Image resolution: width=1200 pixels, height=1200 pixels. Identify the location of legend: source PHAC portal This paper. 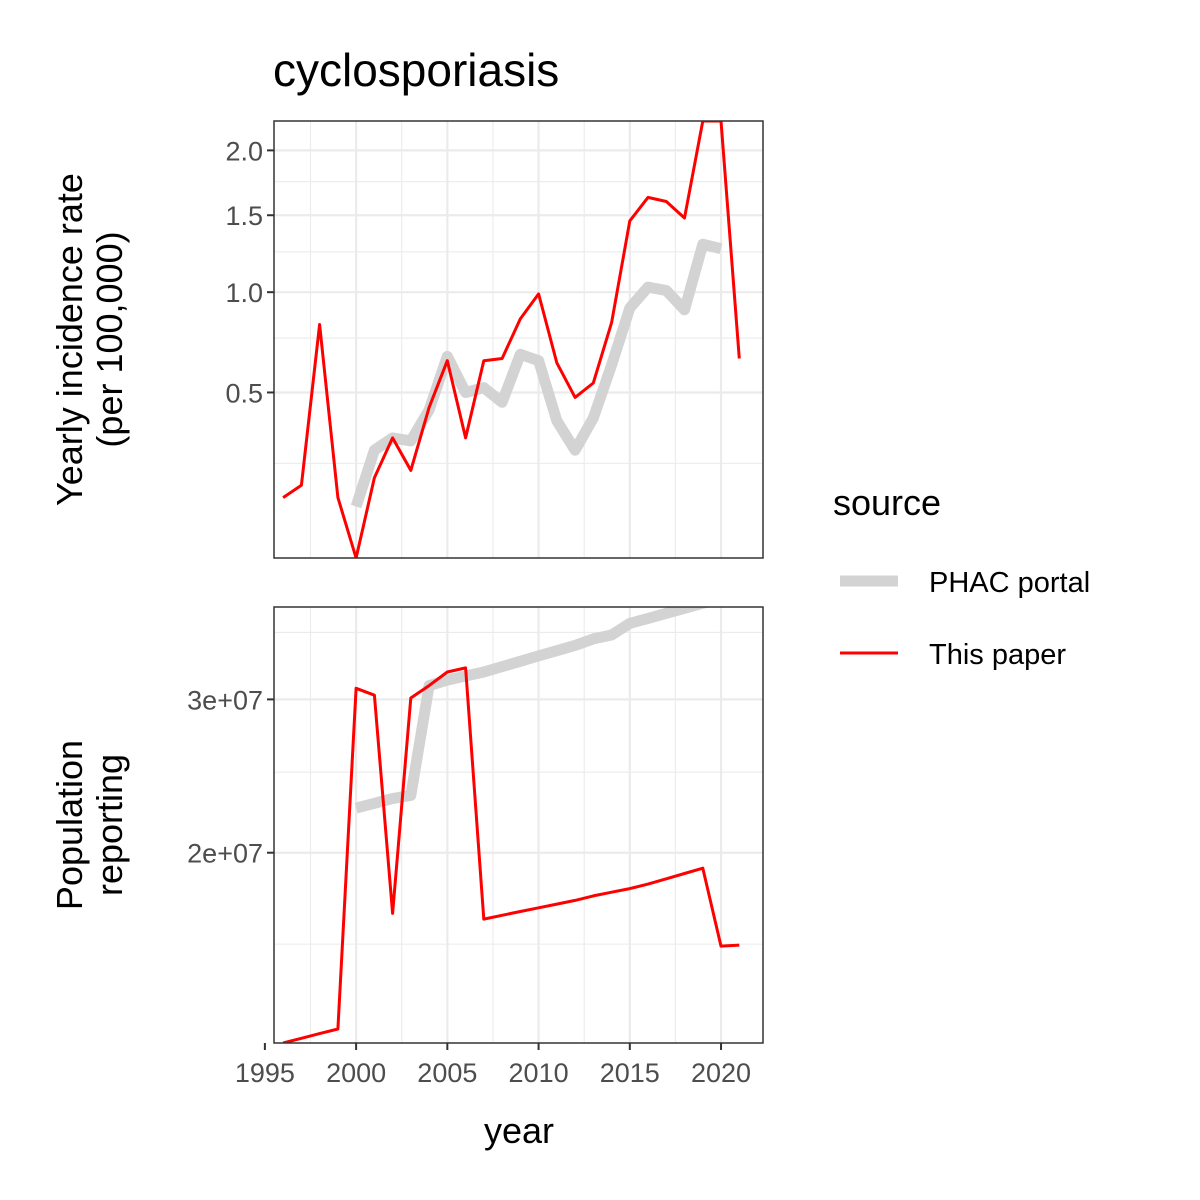
(961, 576).